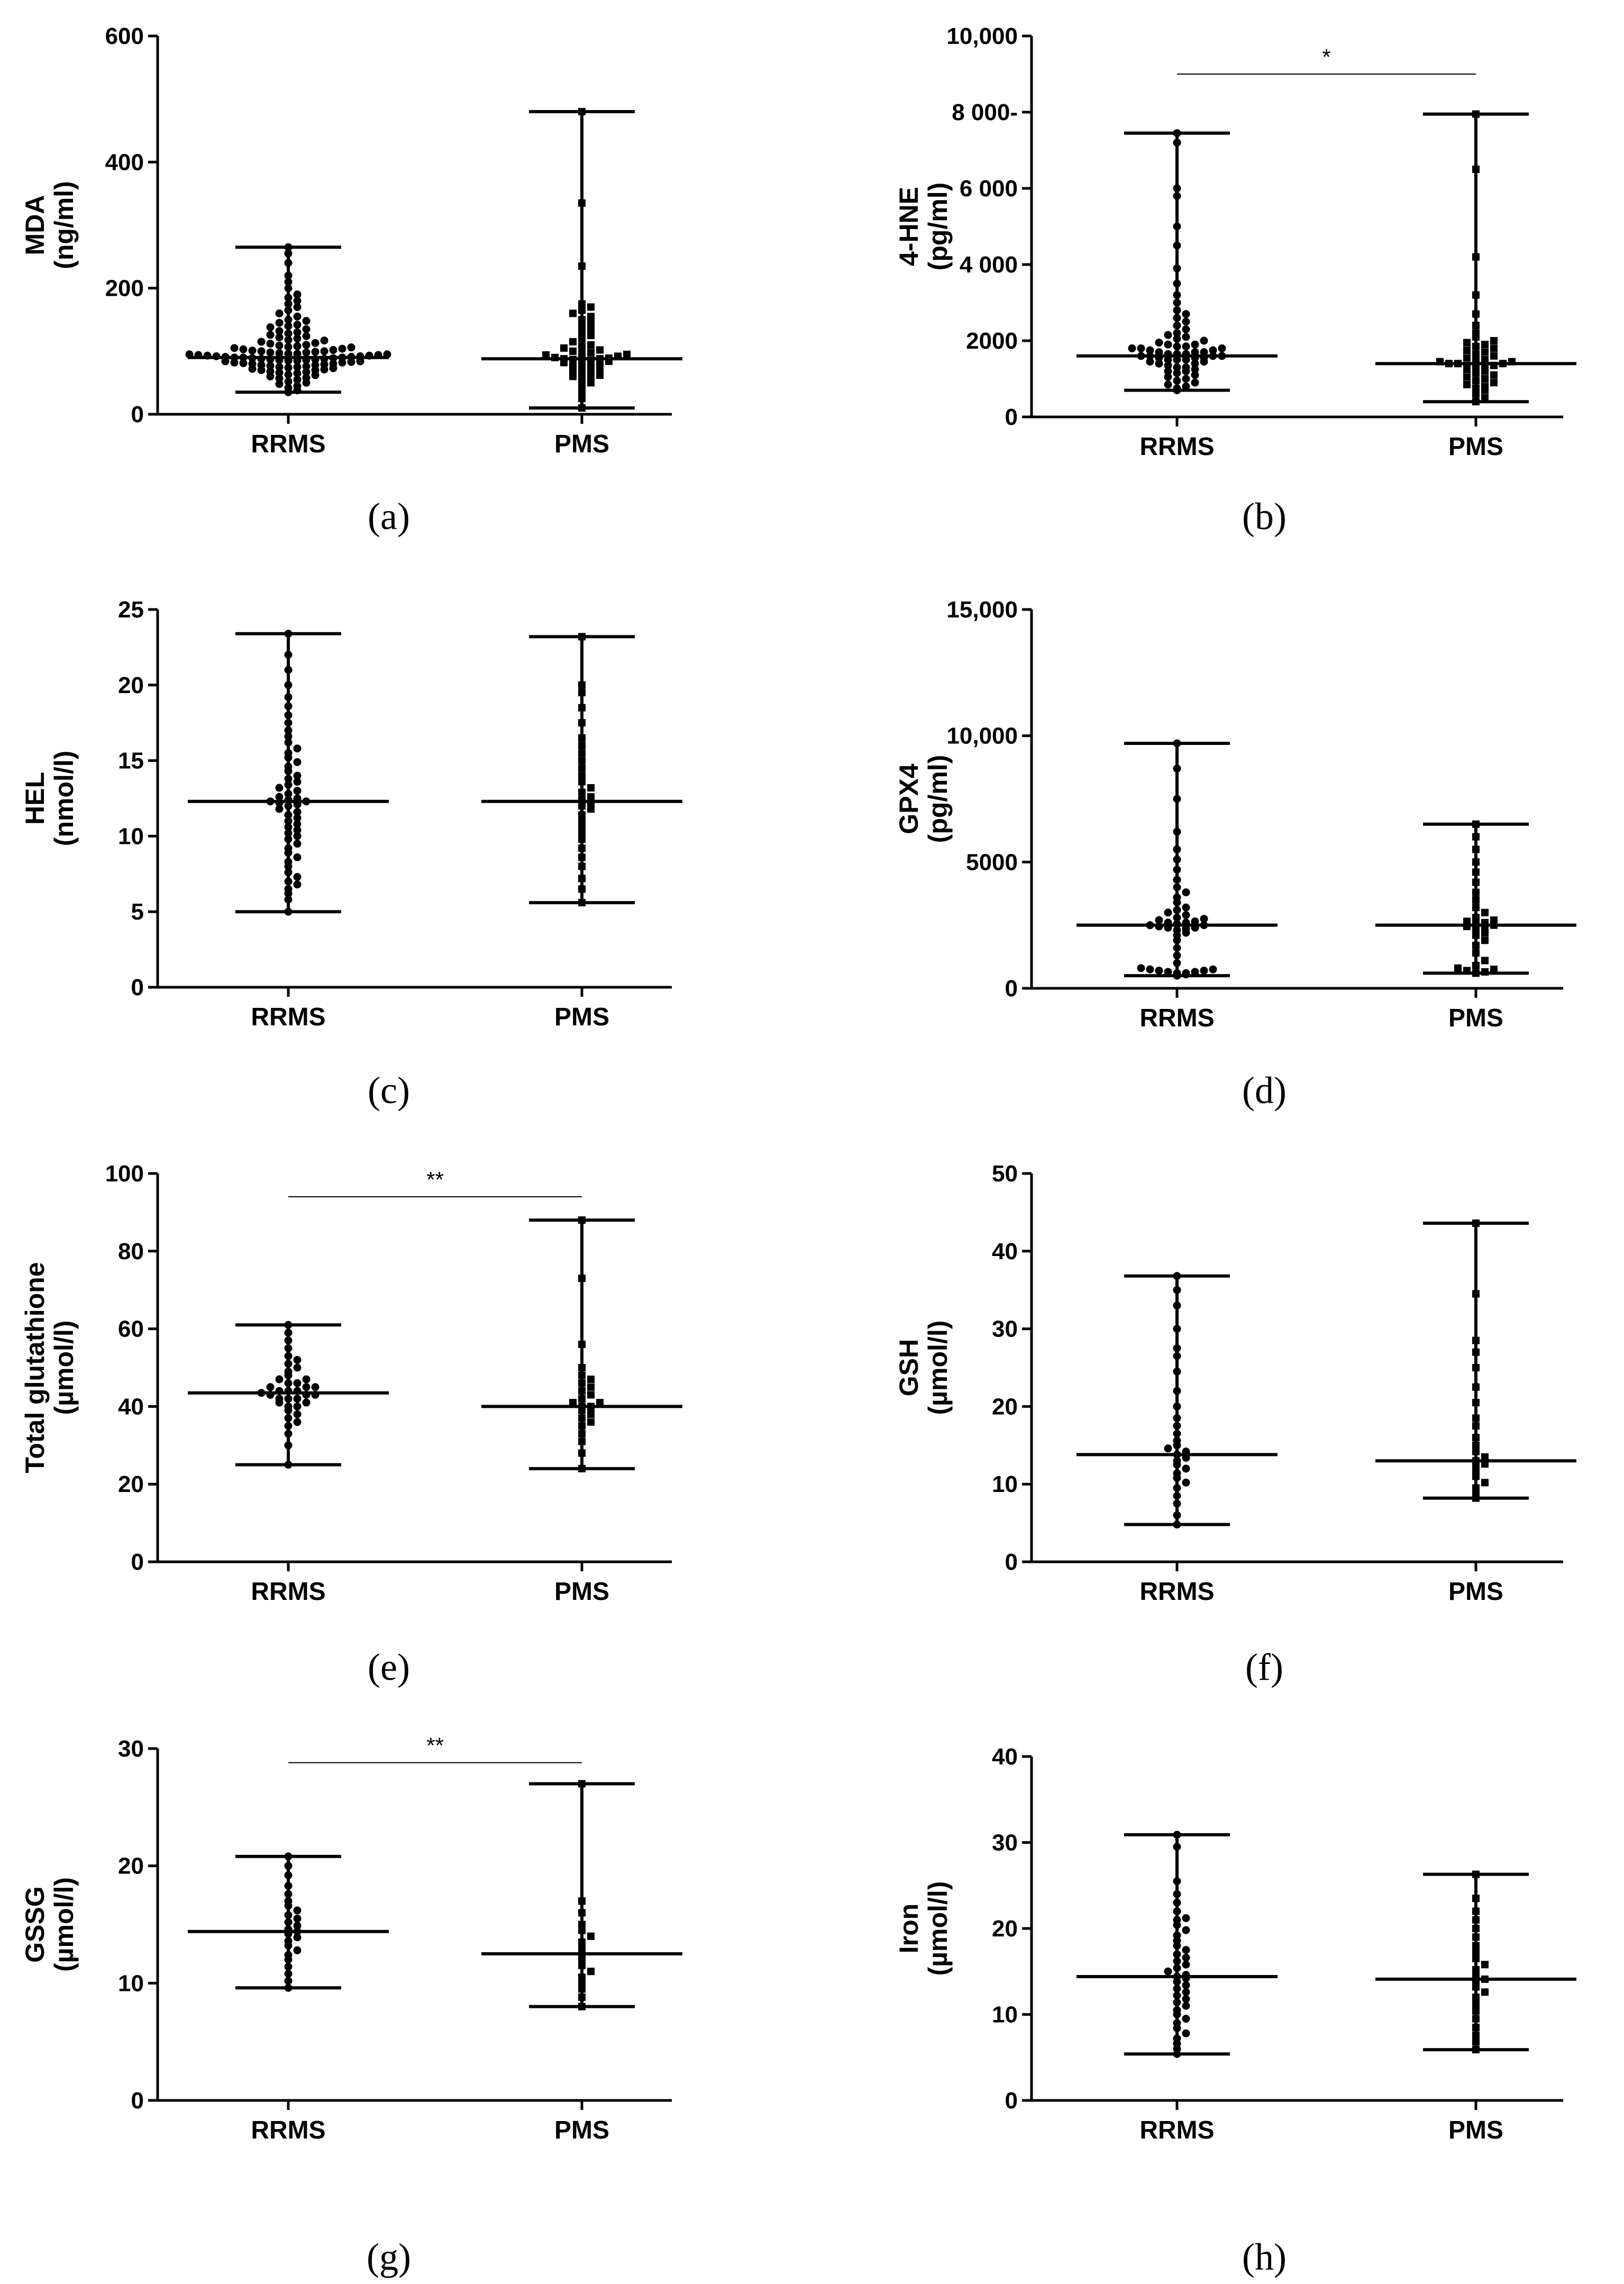  I want to click on y-tick-label: 200, so click(124, 289).